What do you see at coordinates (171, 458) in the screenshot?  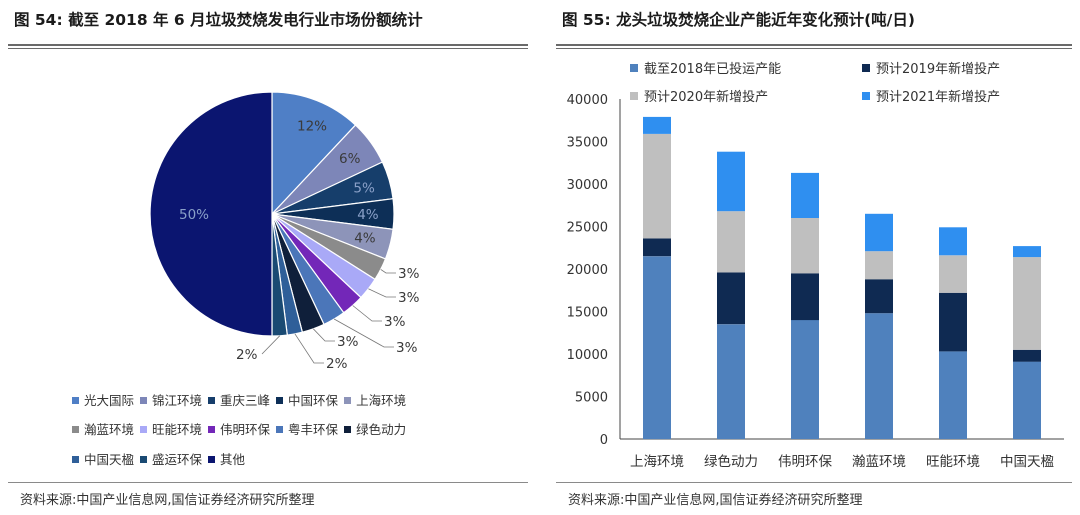 I see `pie-legend-item: 盛运环保` at bounding box center [171, 458].